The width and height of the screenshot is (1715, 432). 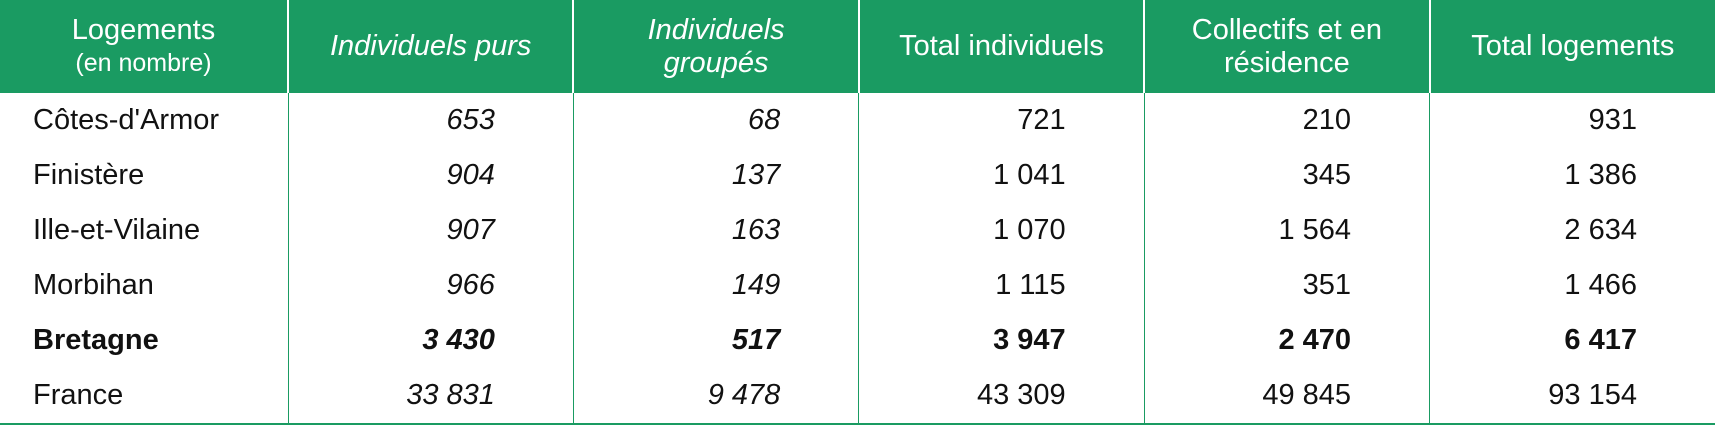 I want to click on table-row: Bretagne 3 430 517 3 947 2 470 6 417, so click(x=857, y=340).